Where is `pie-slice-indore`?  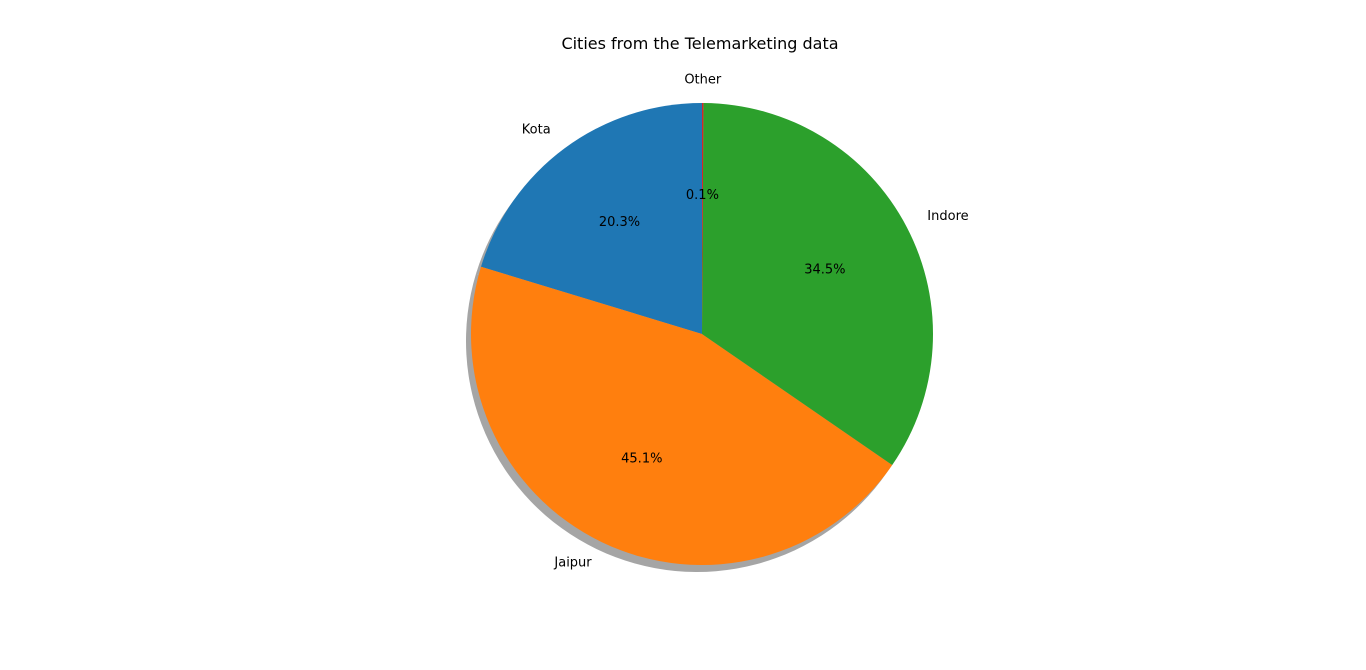 pie-slice-indore is located at coordinates (817, 284).